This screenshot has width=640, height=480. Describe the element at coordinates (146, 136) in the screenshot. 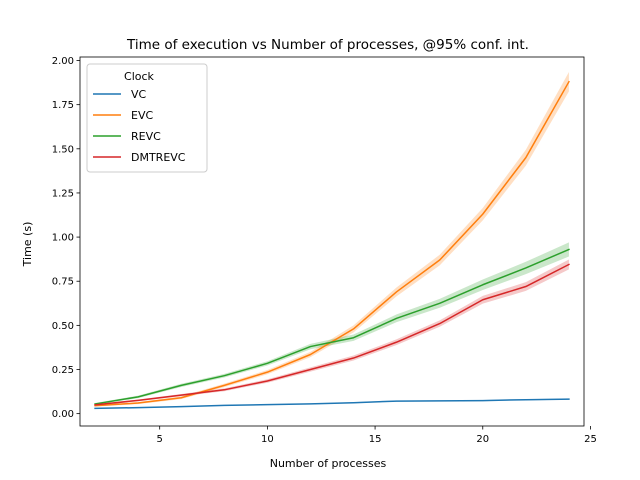

I see `legend-label-revc: REVC` at that location.